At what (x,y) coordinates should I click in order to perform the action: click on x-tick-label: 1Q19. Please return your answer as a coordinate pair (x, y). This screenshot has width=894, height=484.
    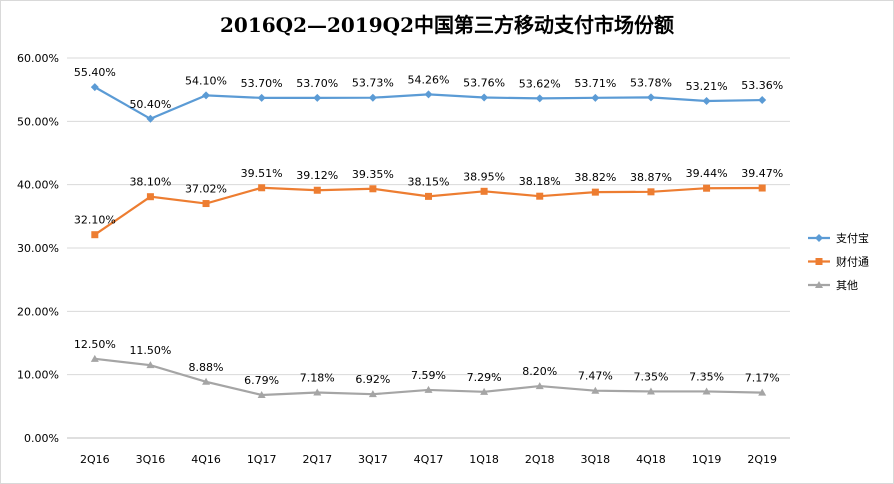
    Looking at the image, I should click on (707, 459).